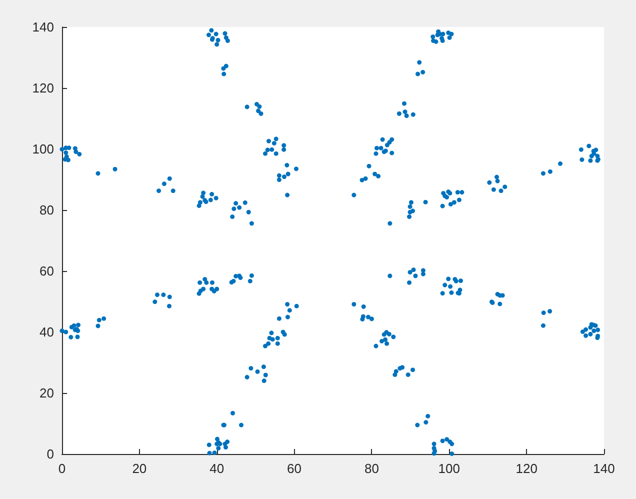 This screenshot has height=499, width=636. I want to click on y-tick-label: 60, so click(47, 271).